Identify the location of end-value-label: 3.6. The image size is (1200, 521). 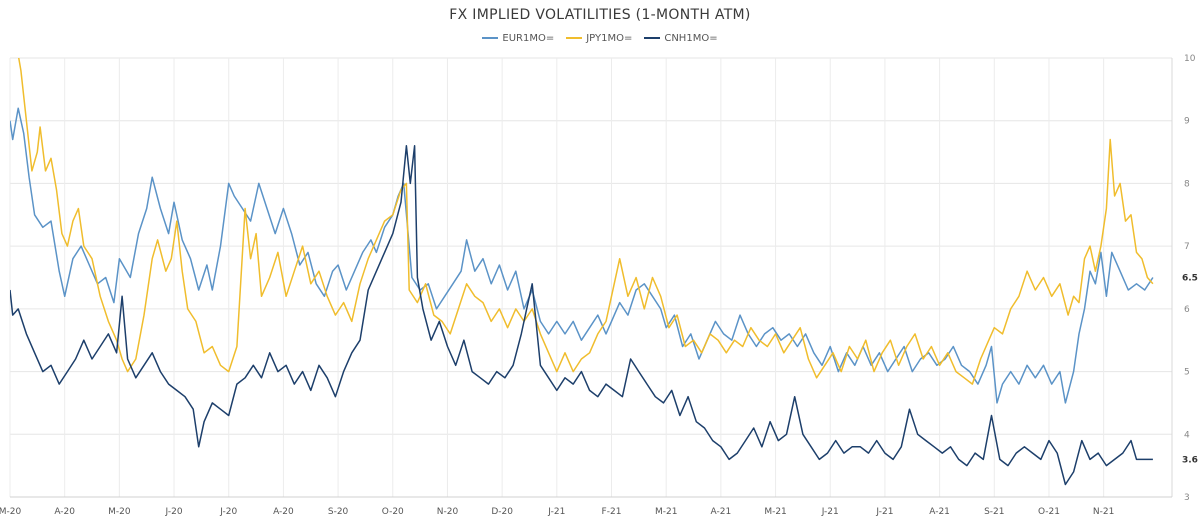
(1190, 460).